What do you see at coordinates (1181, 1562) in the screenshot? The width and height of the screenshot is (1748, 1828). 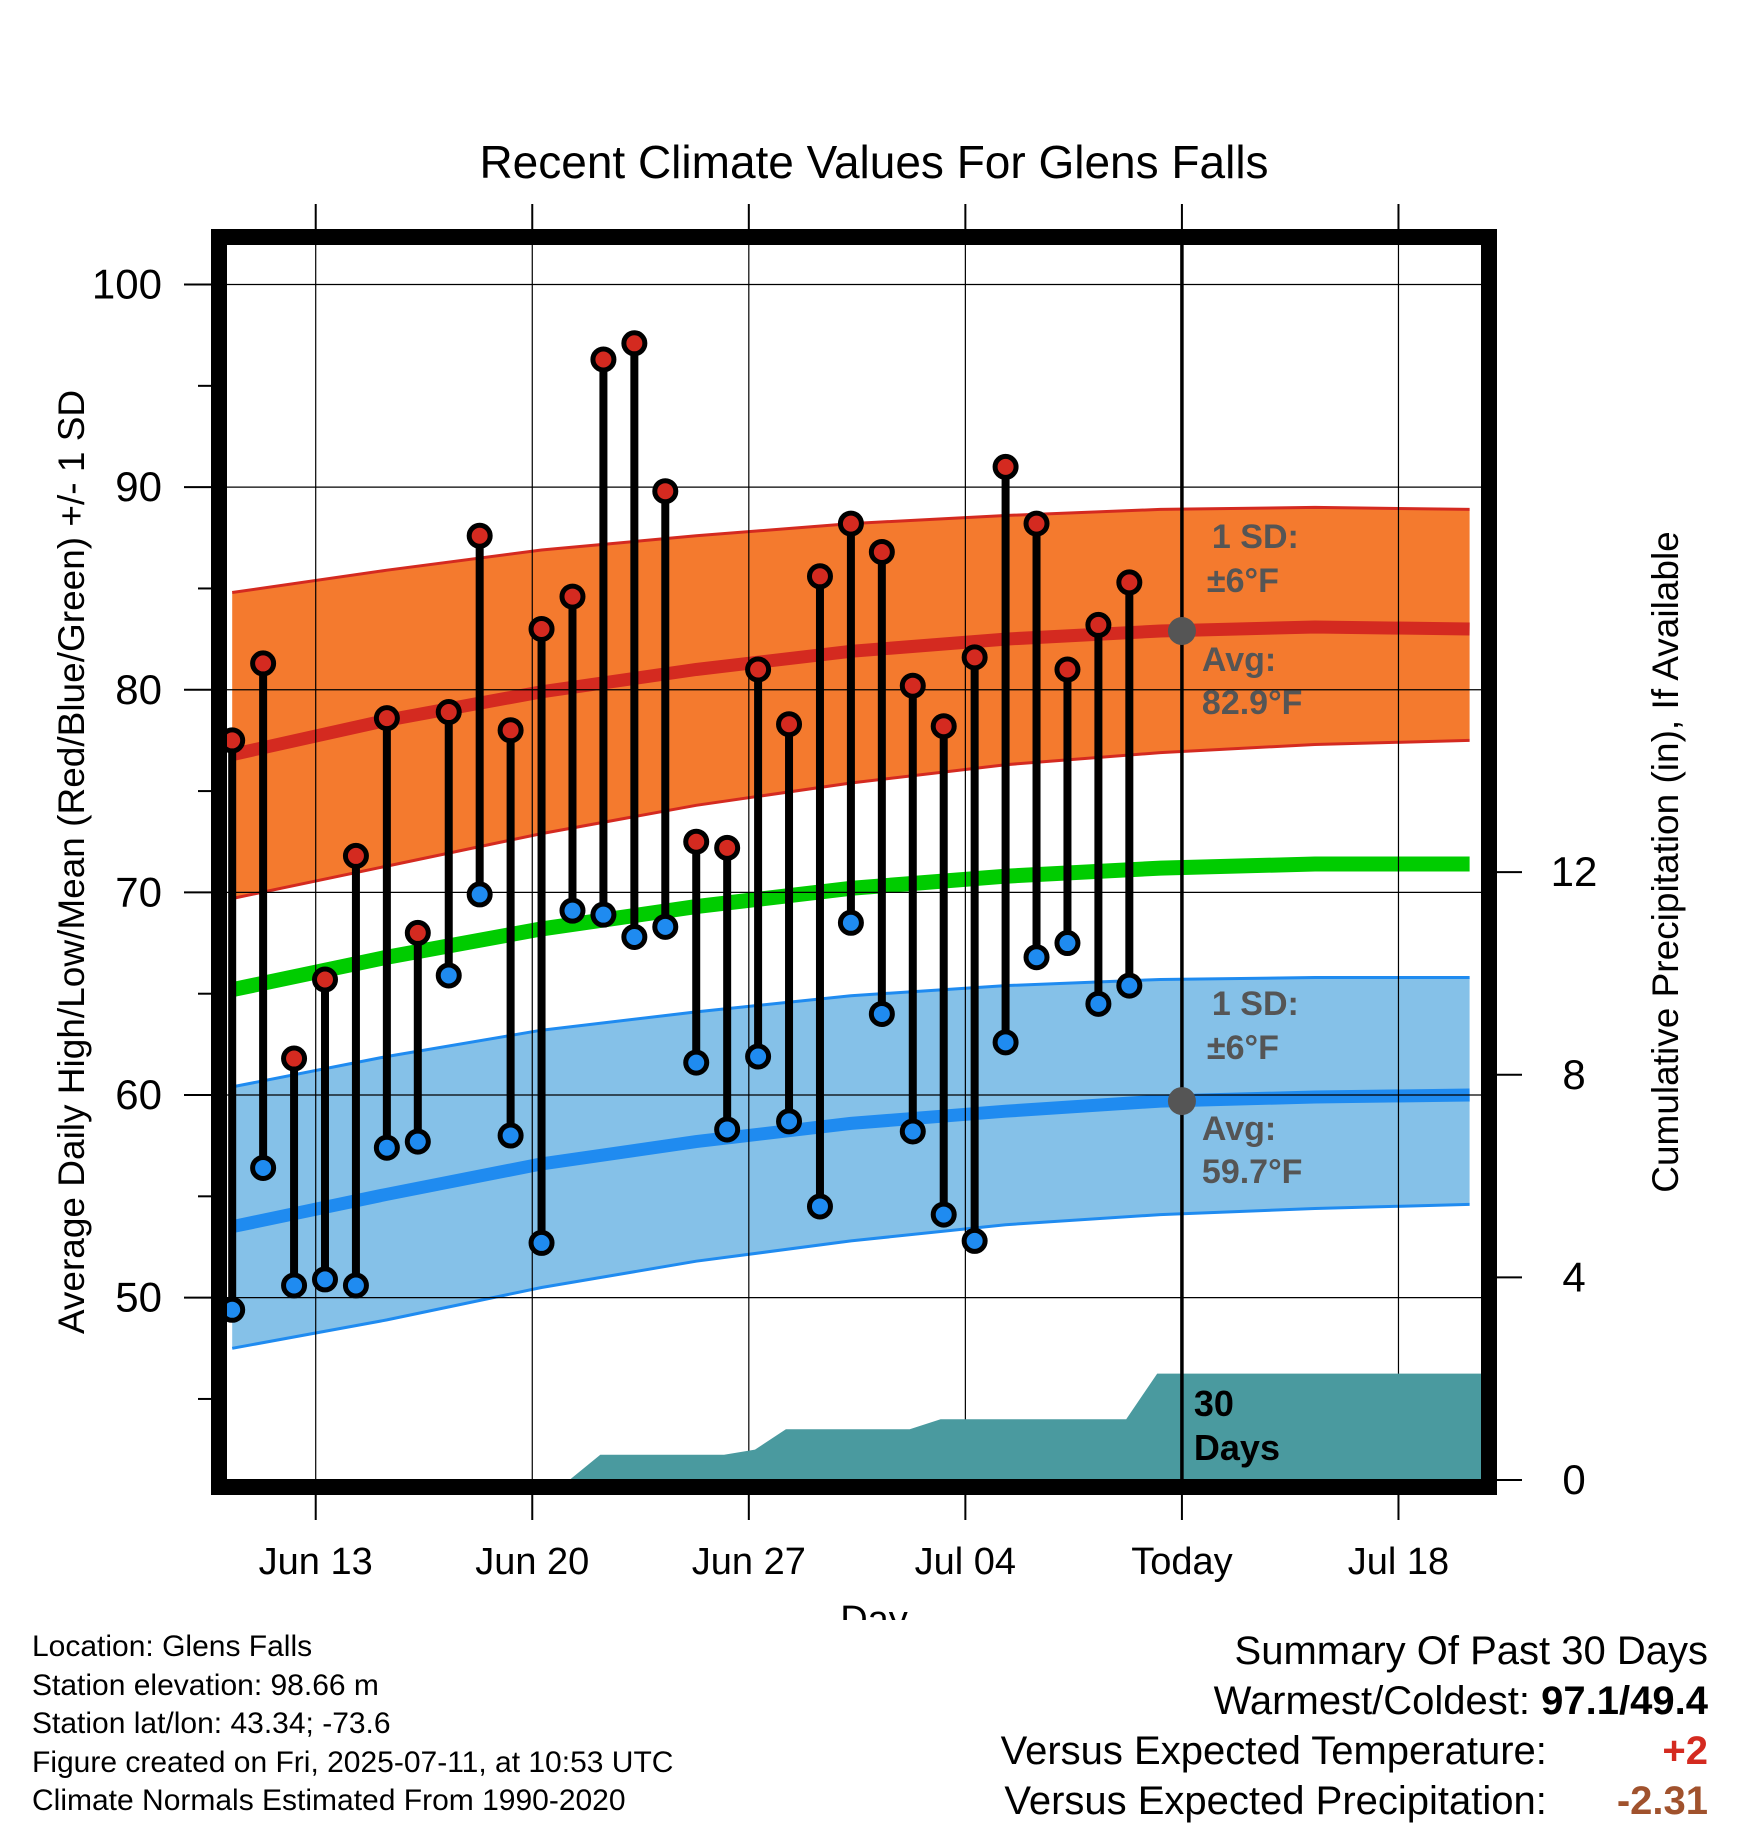 I see `x-tick-label: Today` at bounding box center [1181, 1562].